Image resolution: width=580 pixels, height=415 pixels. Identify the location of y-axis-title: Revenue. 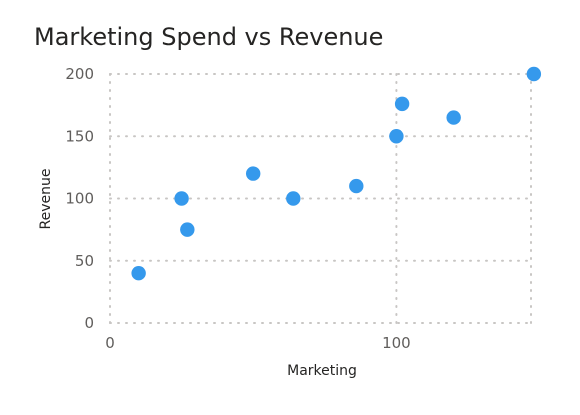
(46, 199).